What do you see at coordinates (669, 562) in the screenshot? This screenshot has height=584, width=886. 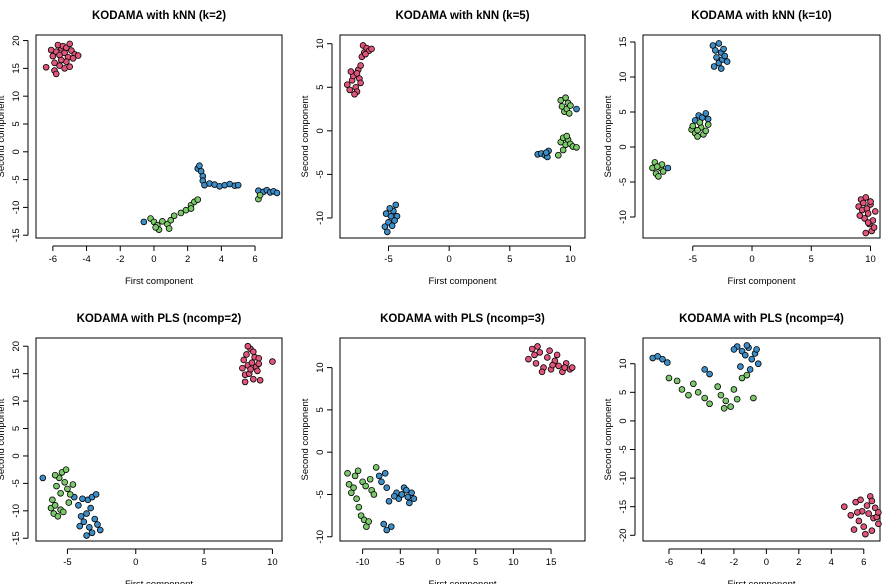 I see `x-tick-label: -6` at bounding box center [669, 562].